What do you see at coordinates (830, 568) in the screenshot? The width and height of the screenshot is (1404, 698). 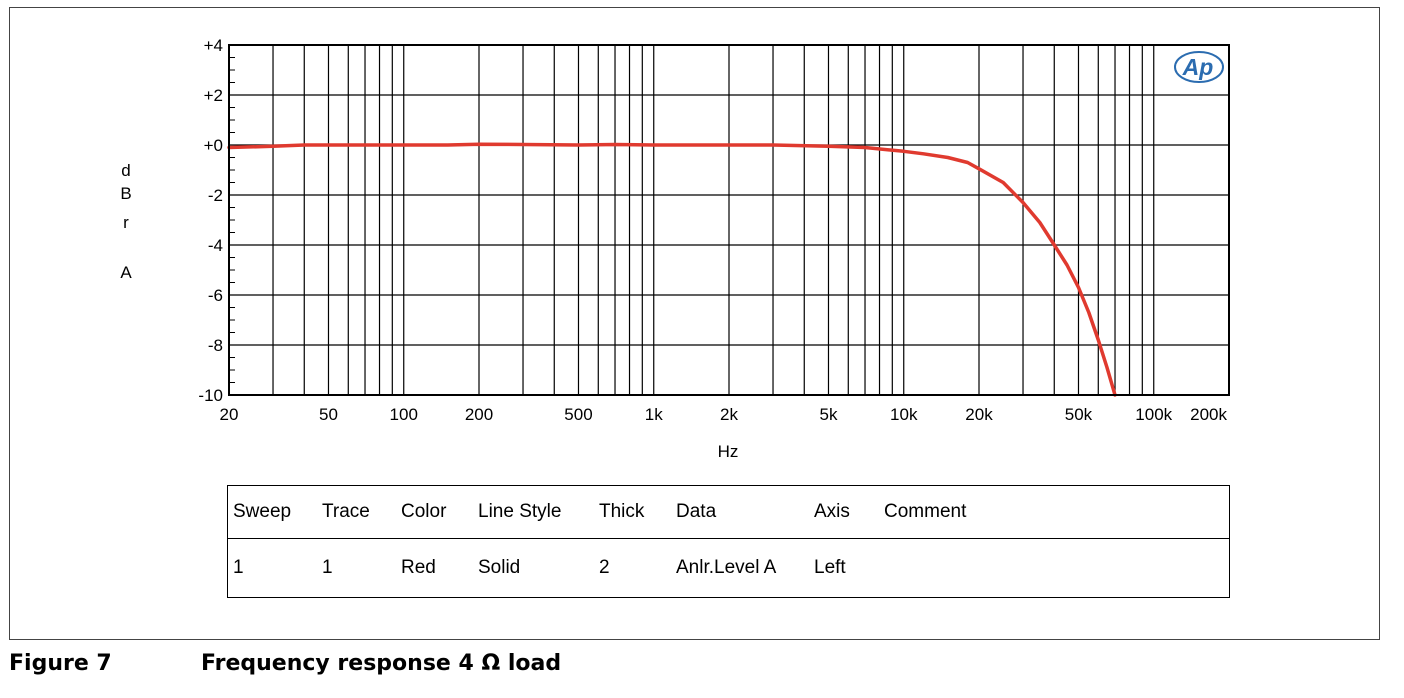 I see `legend-cell: Left` at bounding box center [830, 568].